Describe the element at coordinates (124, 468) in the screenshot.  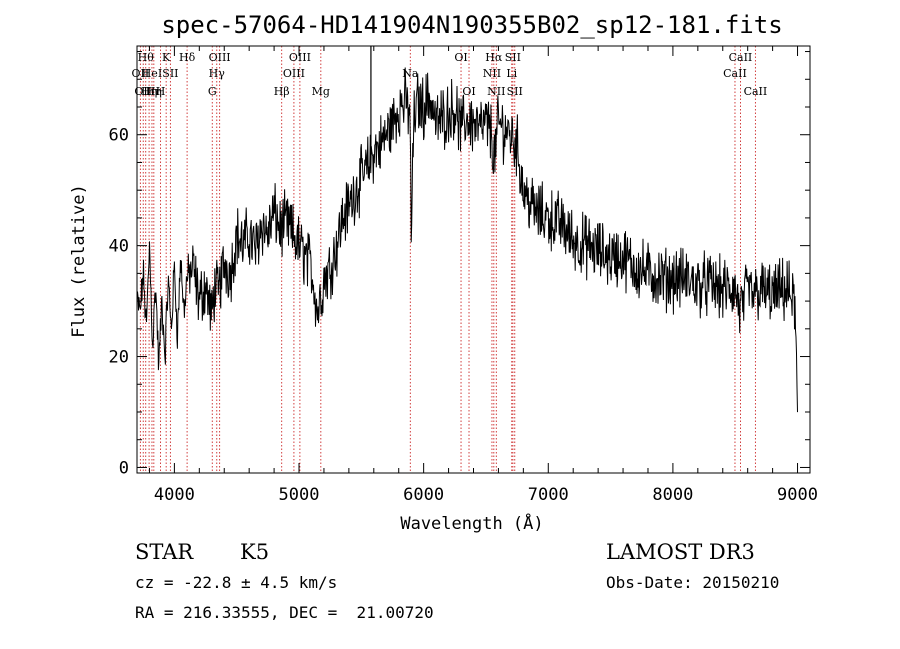
I see `y-tick-label: 0` at that location.